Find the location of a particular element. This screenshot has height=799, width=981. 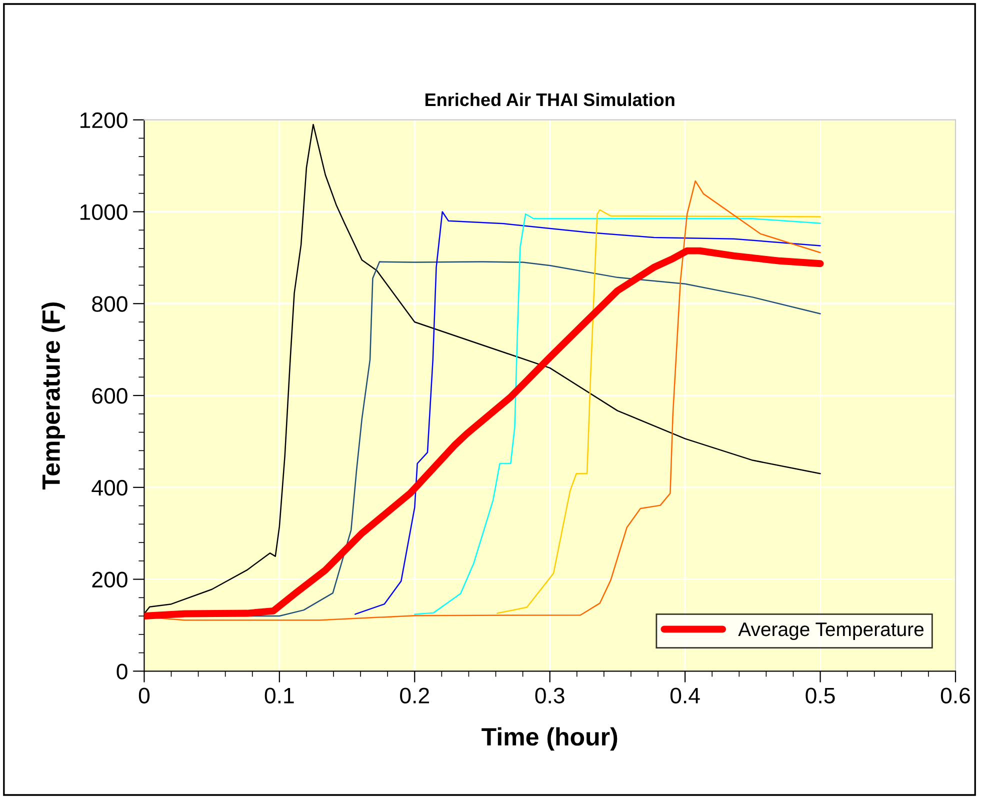

x-tick-label: 0.4 is located at coordinates (685, 696).